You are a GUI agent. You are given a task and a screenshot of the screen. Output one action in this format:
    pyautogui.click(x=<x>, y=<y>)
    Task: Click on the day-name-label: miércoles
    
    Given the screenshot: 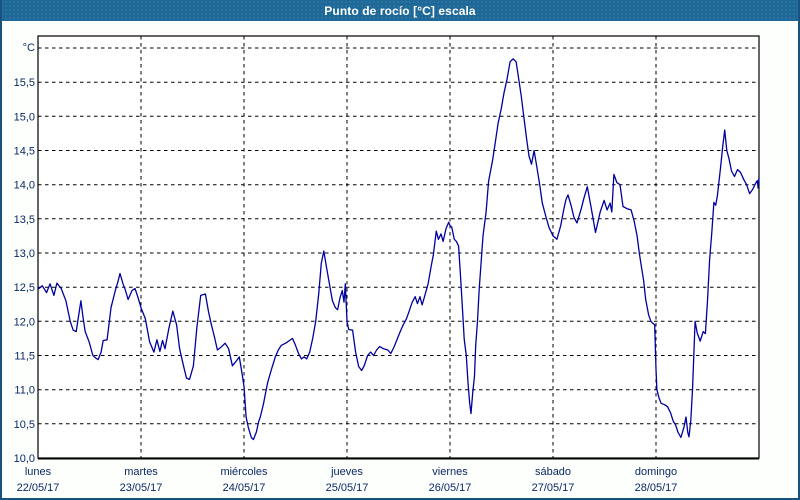 What is the action you would take?
    pyautogui.click(x=244, y=472)
    